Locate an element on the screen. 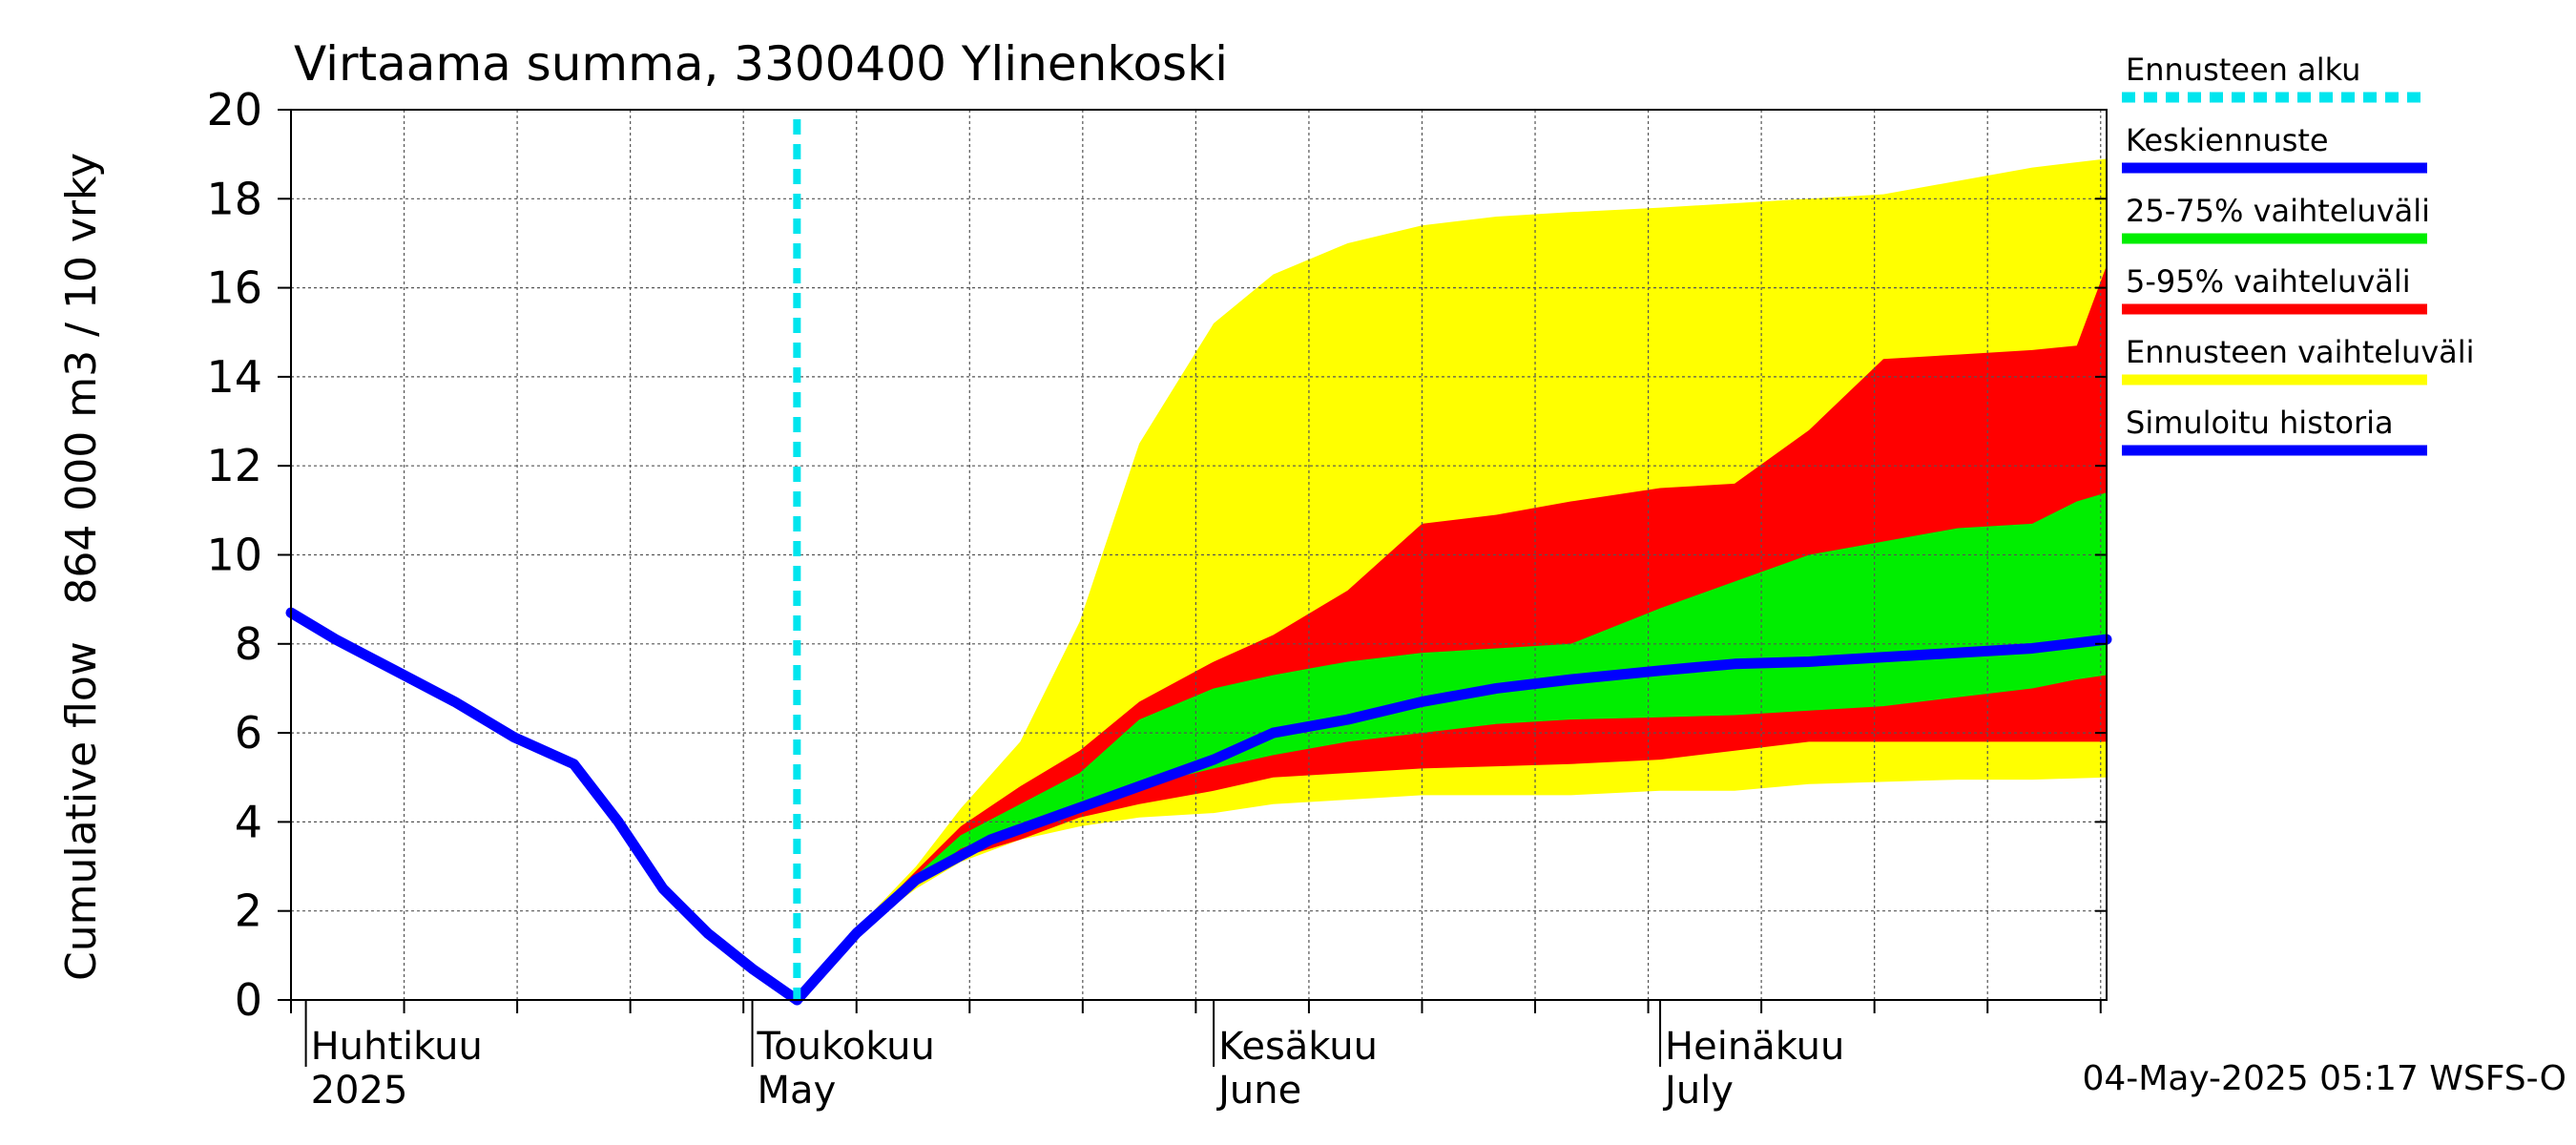  y-tick-label: 4 is located at coordinates (248, 821).